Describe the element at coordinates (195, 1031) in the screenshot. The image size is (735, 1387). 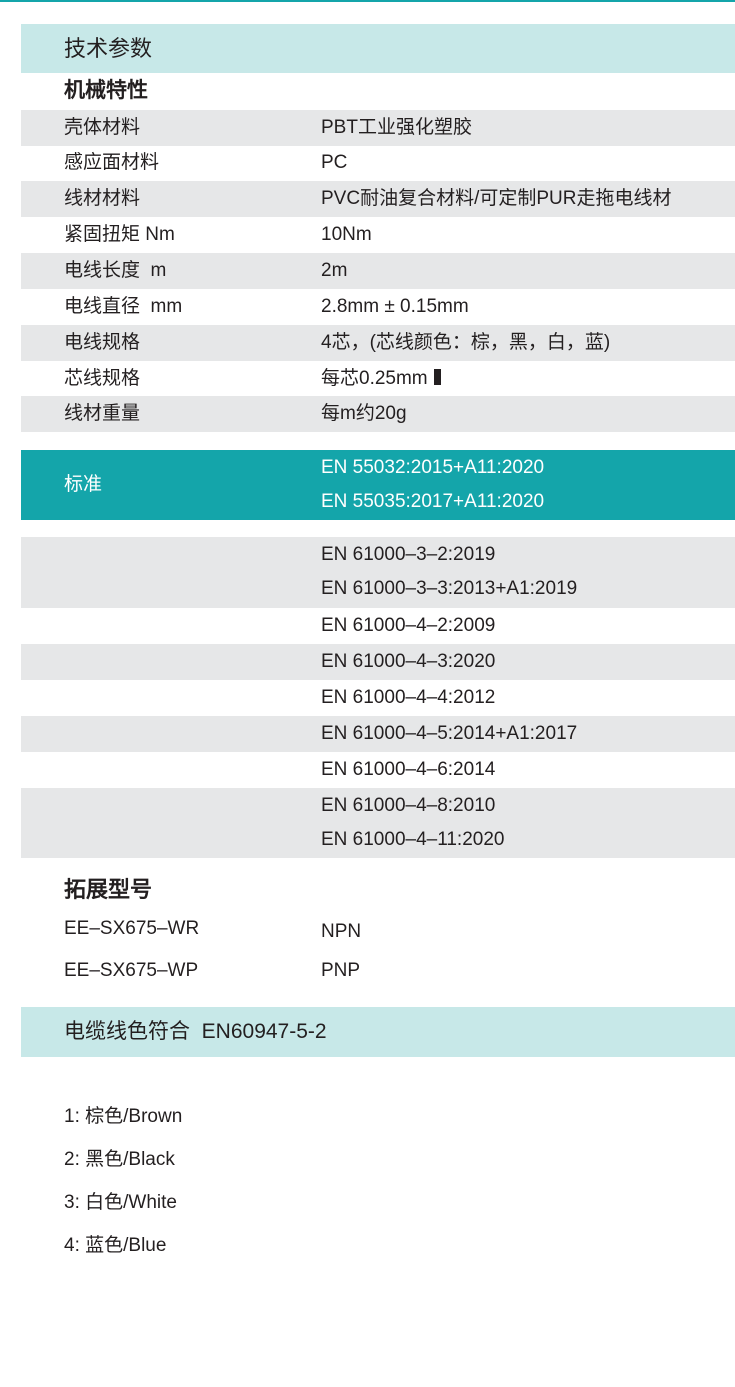
I see `cable-title: 电缆线色符合 EN60947-5-2` at that location.